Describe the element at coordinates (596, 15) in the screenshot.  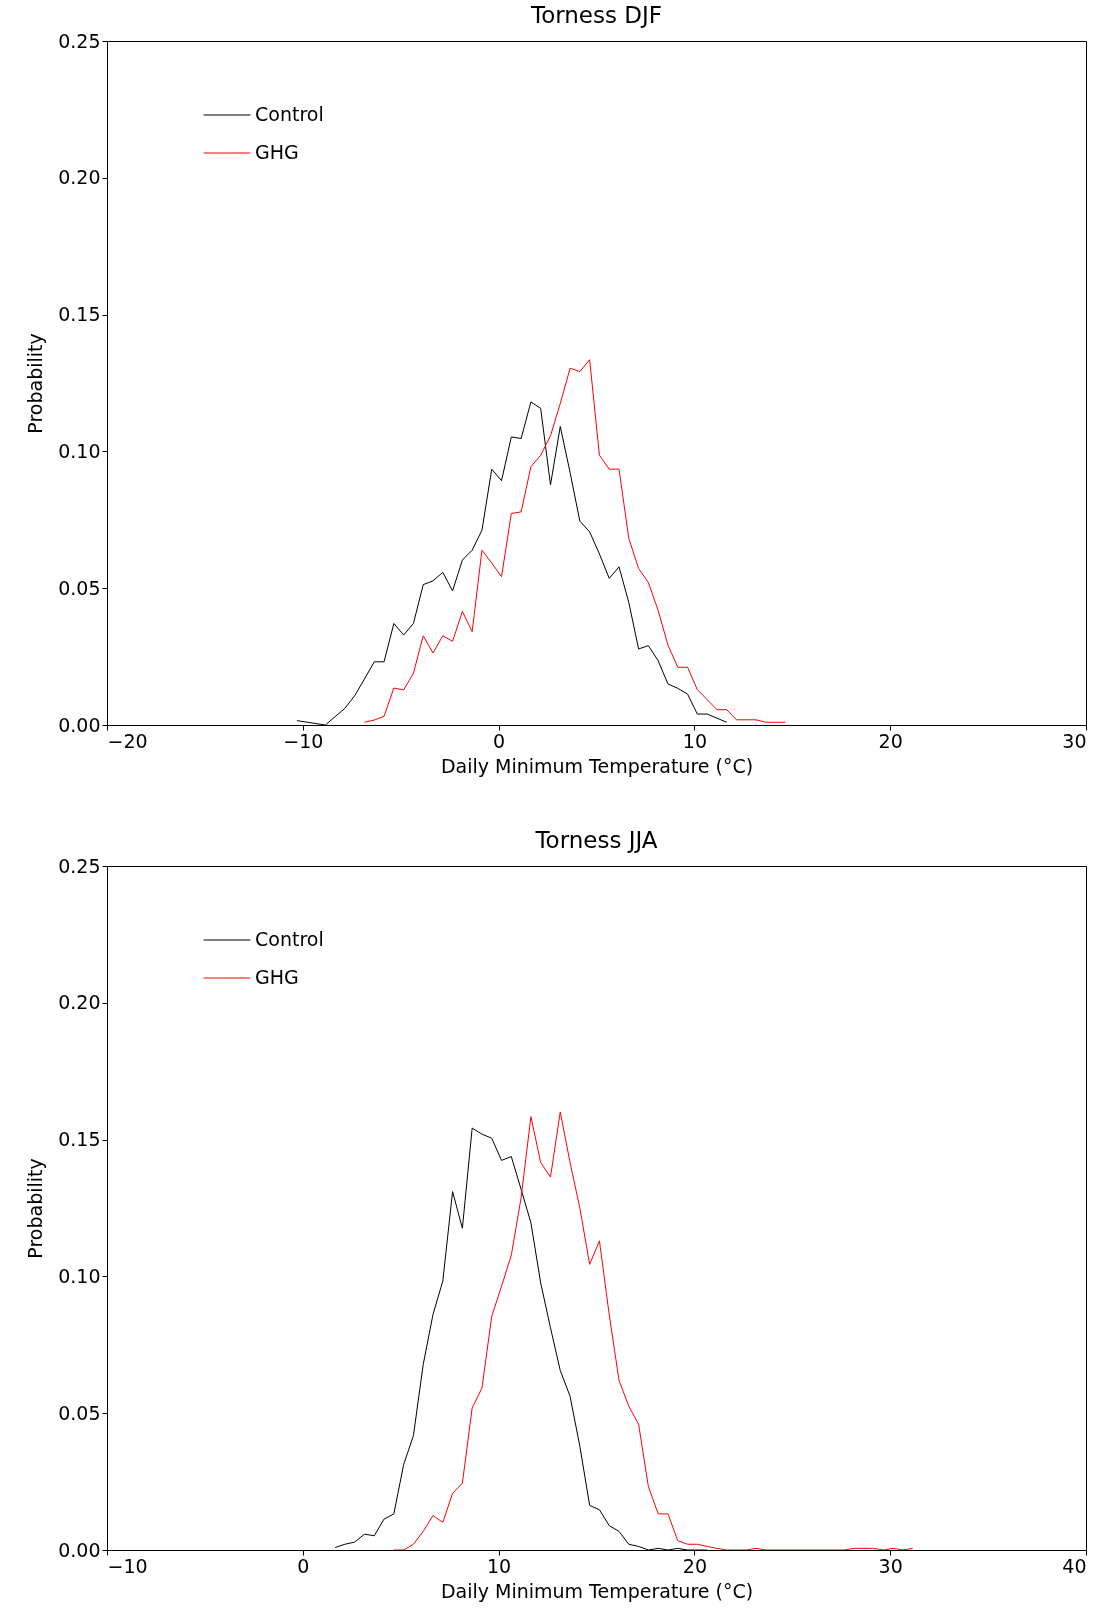
I see `chart-title: Torness DJF` at that location.